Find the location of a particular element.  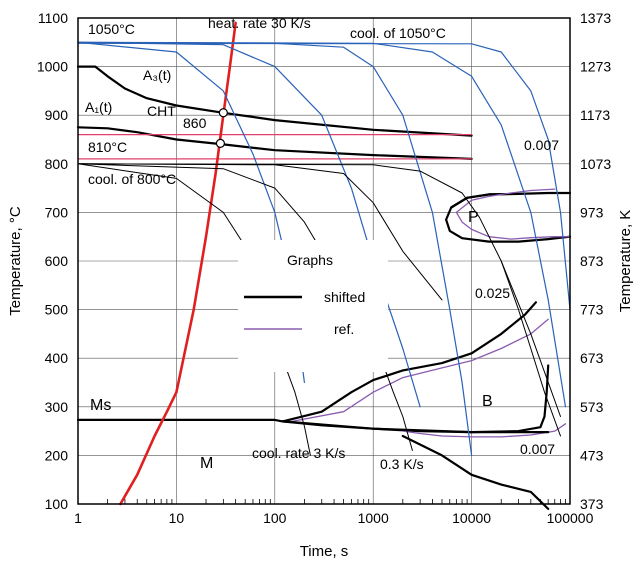

y-tick-label: 500 is located at coordinates (57, 310).